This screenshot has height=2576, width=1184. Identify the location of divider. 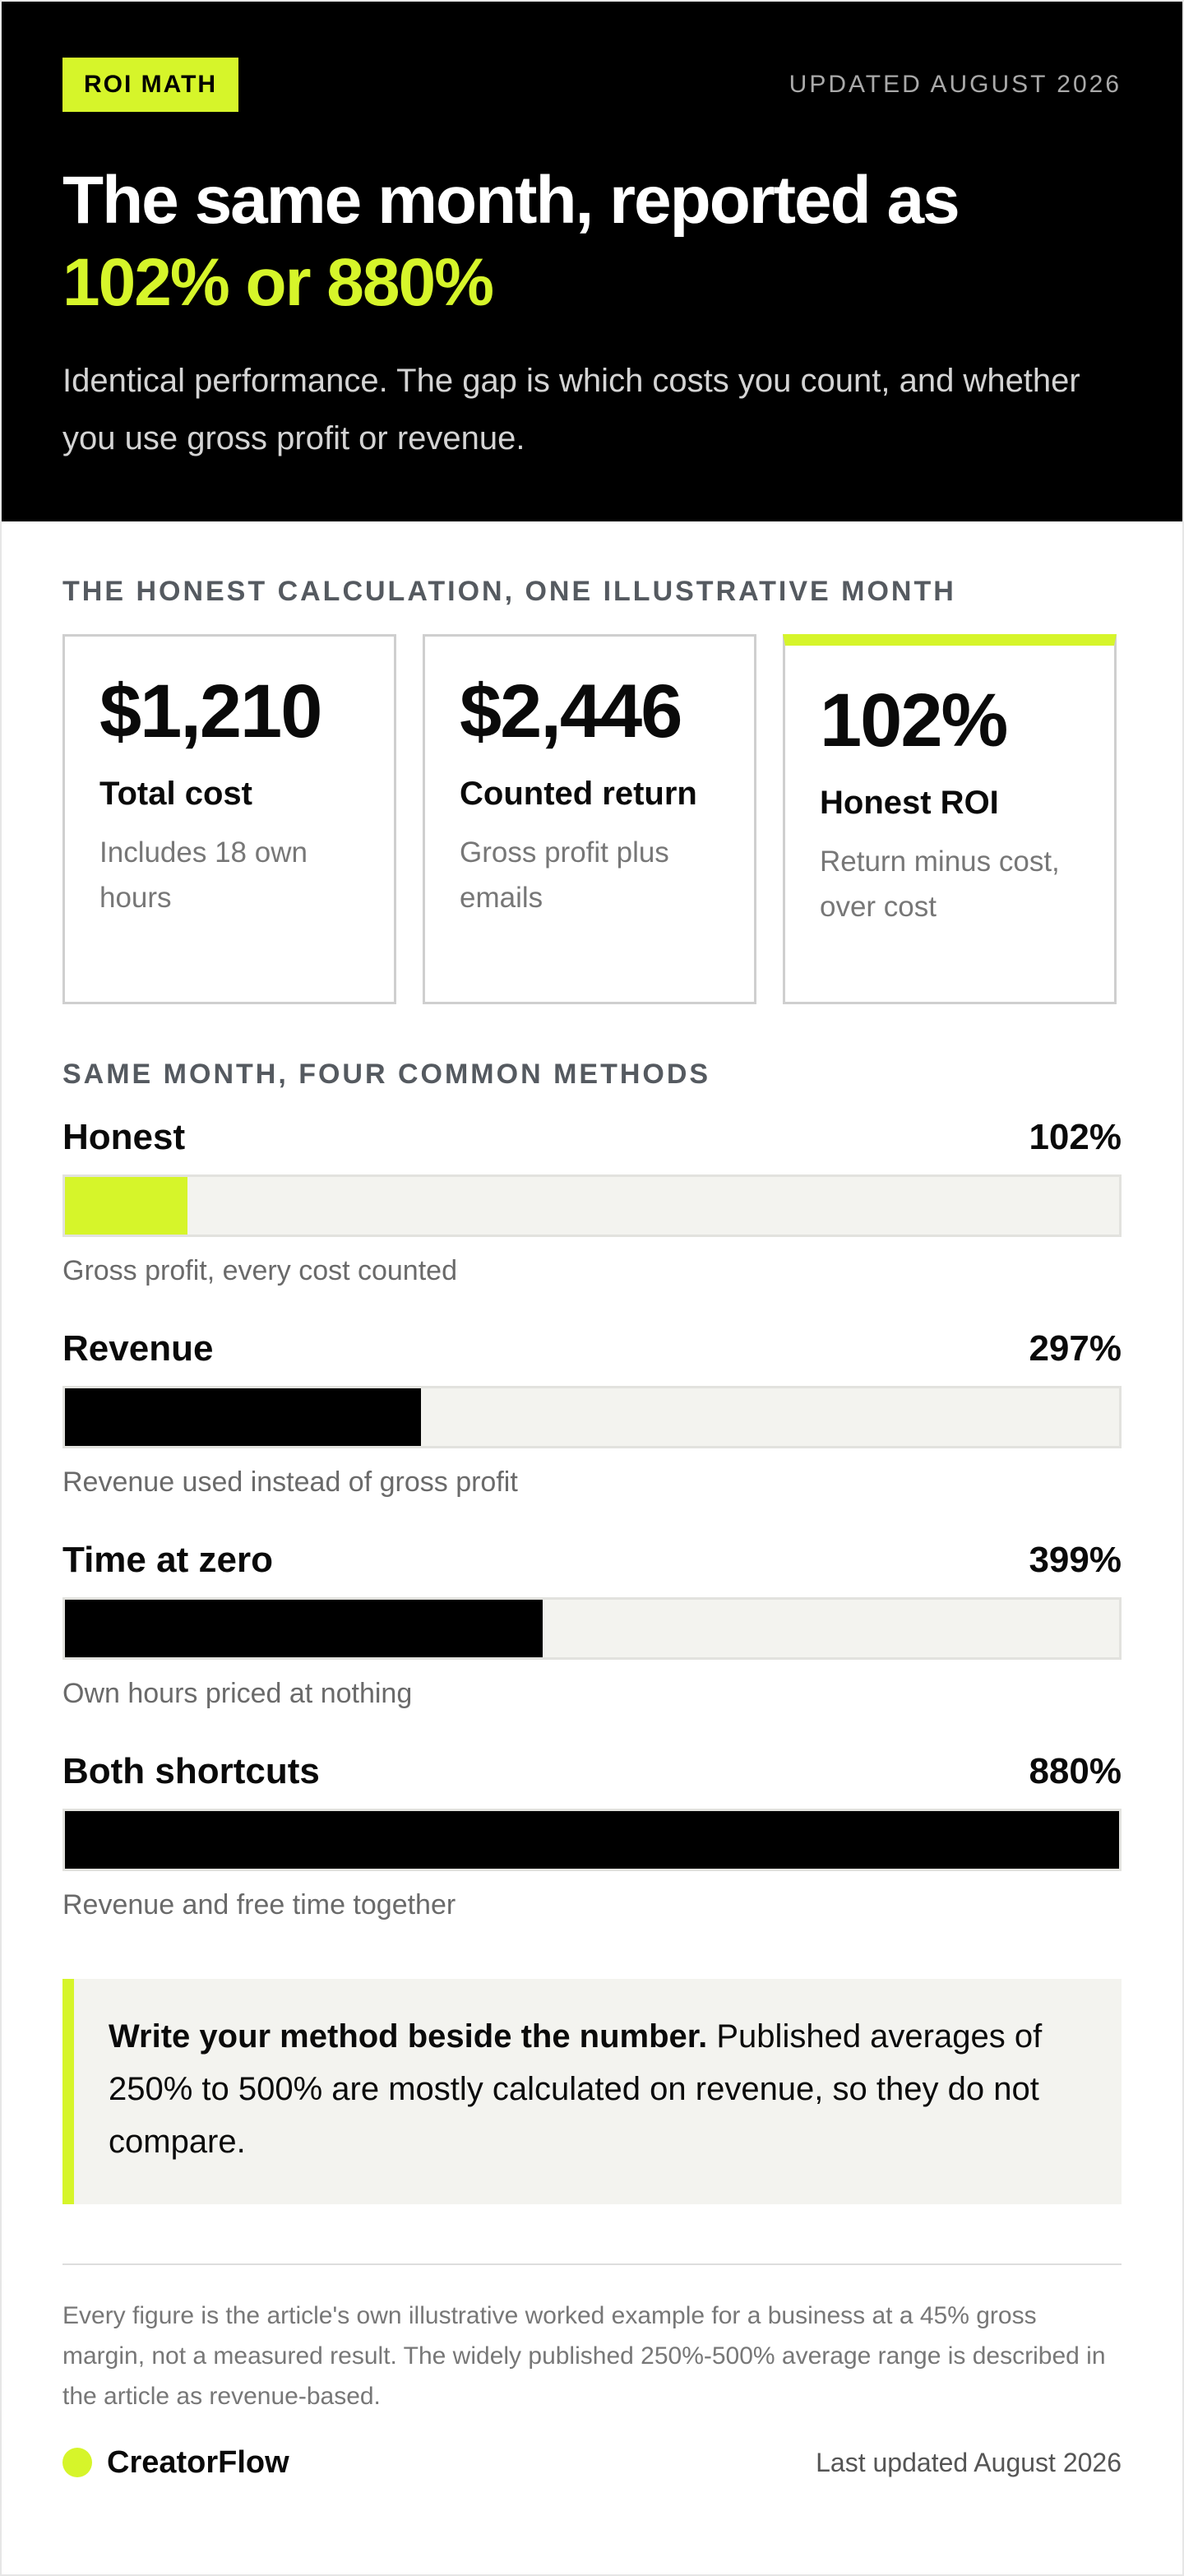
(592, 2264).